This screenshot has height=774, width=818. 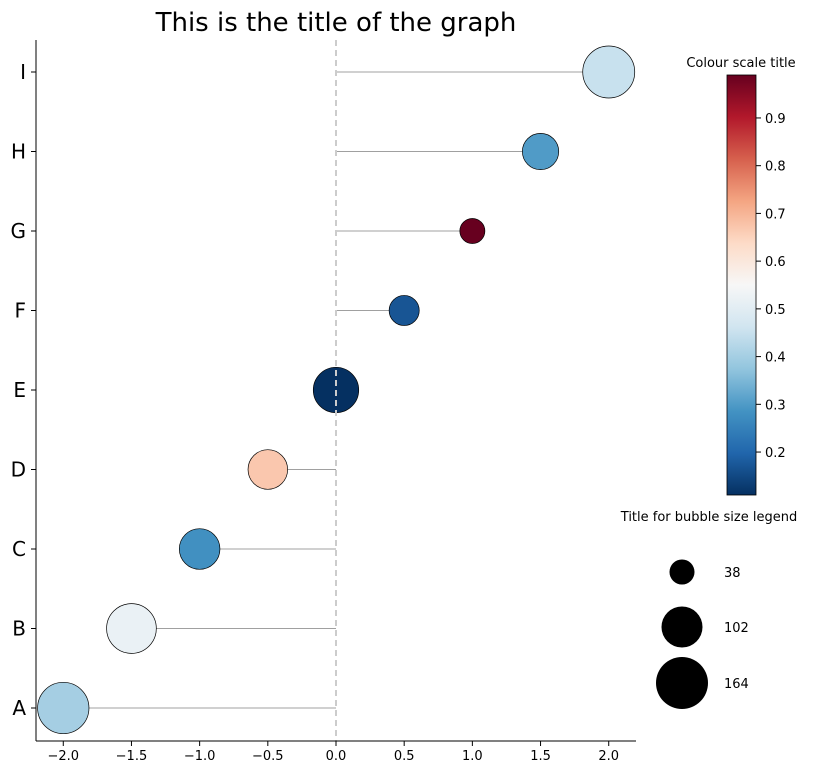 I want to click on bubble-D, so click(x=267, y=469).